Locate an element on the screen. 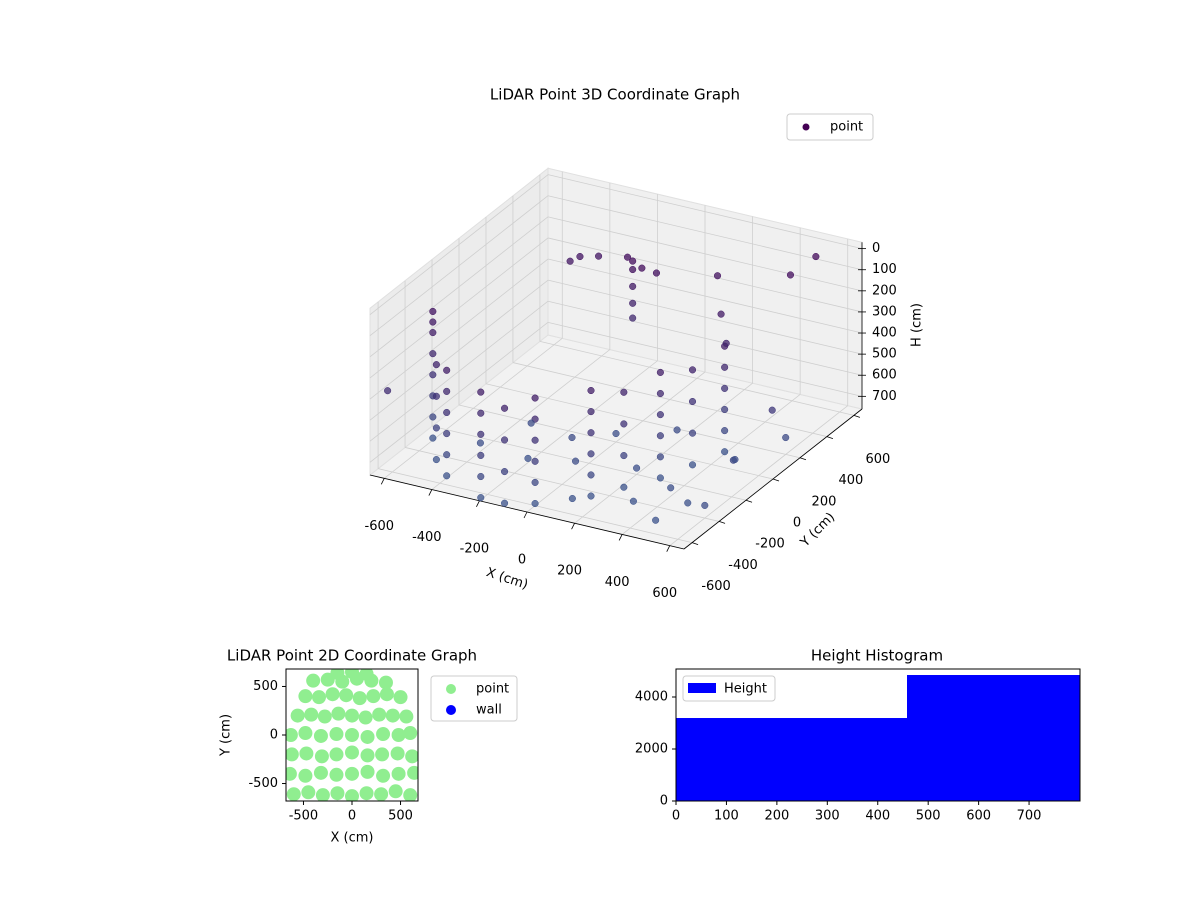 Image resolution: width=1200 pixels, height=900 pixels. y-tick-label: -200 is located at coordinates (770, 544).